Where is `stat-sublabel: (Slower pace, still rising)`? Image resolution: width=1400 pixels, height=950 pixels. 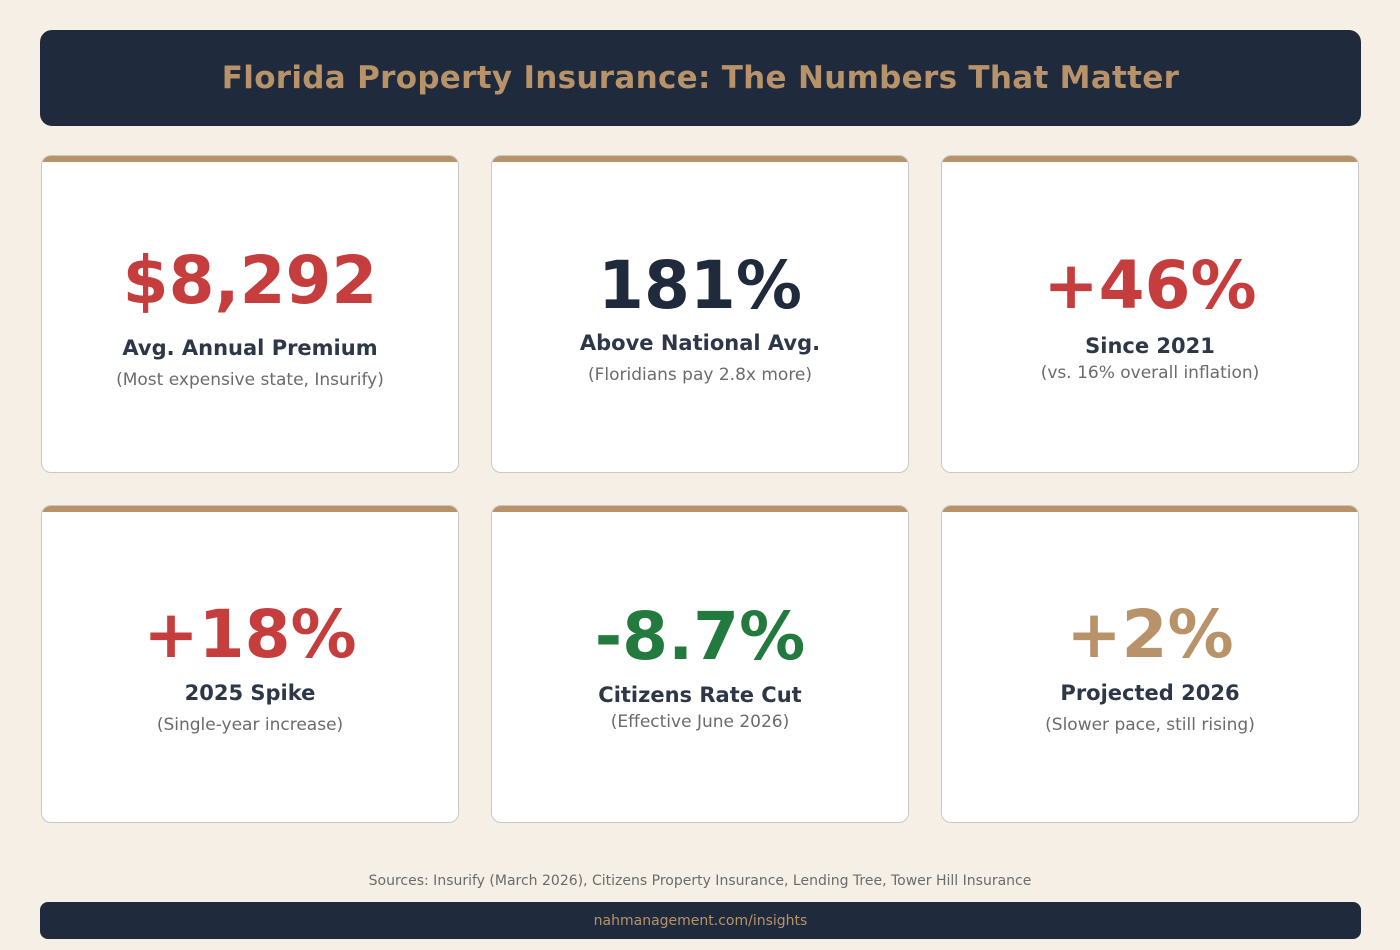
stat-sublabel: (Slower pace, still rising) is located at coordinates (1150, 725).